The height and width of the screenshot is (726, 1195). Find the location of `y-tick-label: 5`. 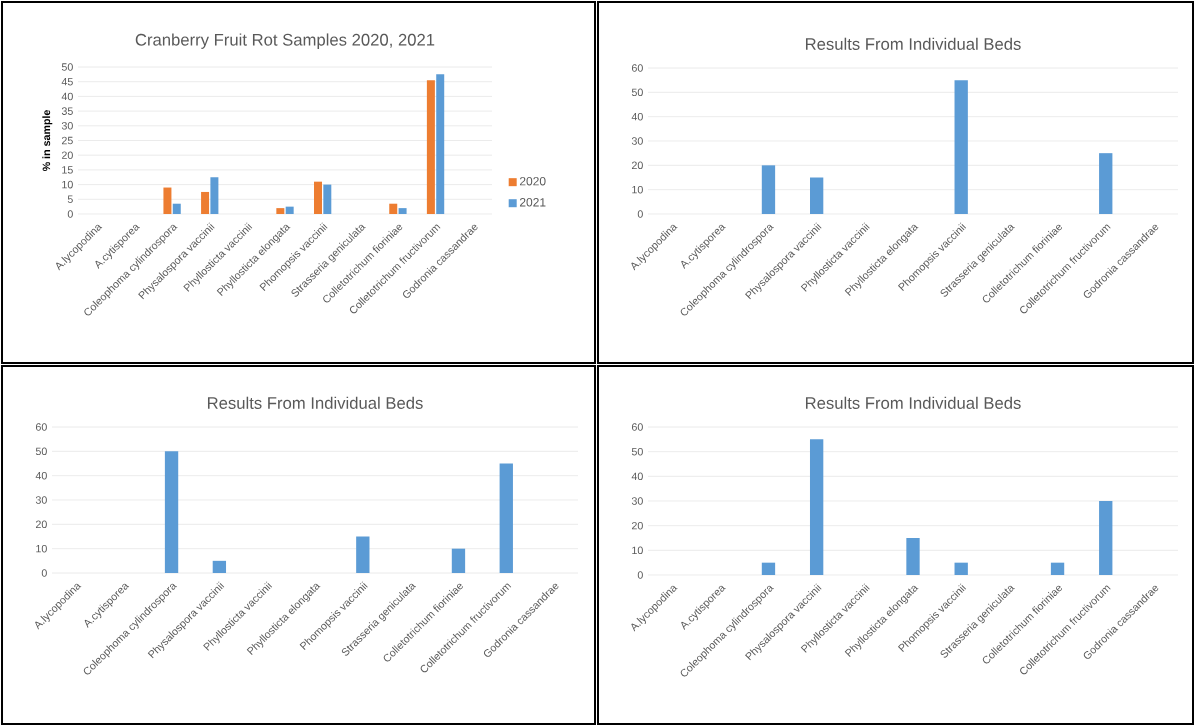

y-tick-label: 5 is located at coordinates (70, 199).